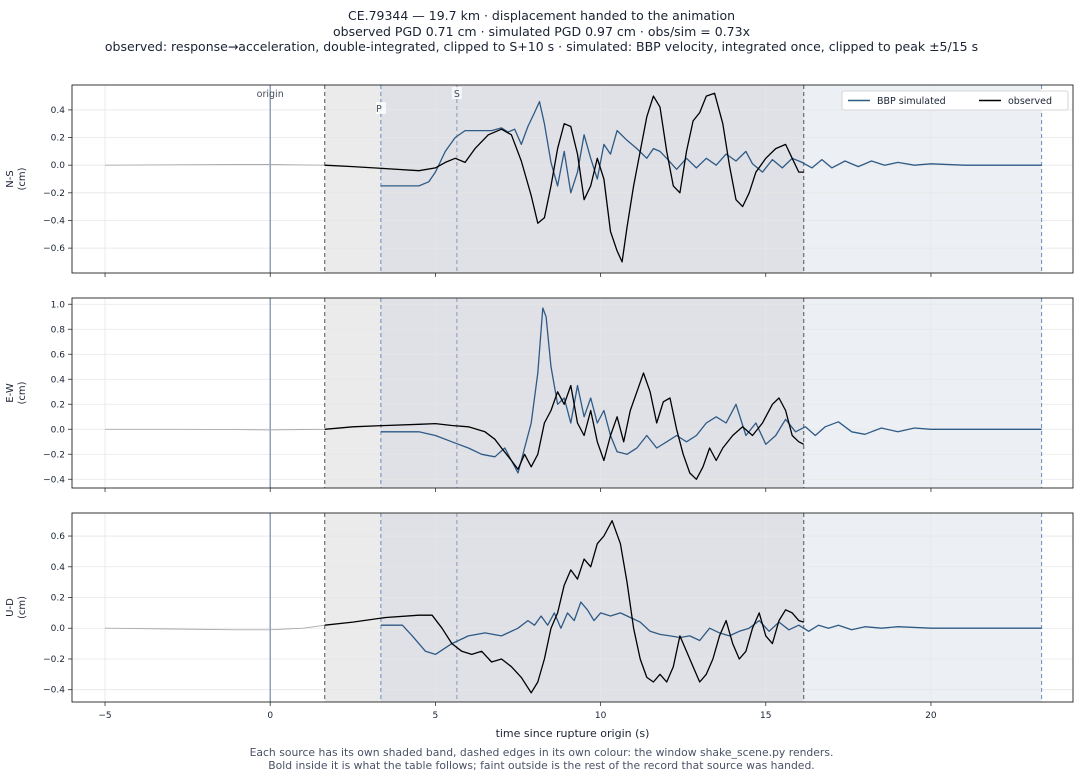  Describe the element at coordinates (436, 716) in the screenshot. I see `x-tick-label: 5` at that location.